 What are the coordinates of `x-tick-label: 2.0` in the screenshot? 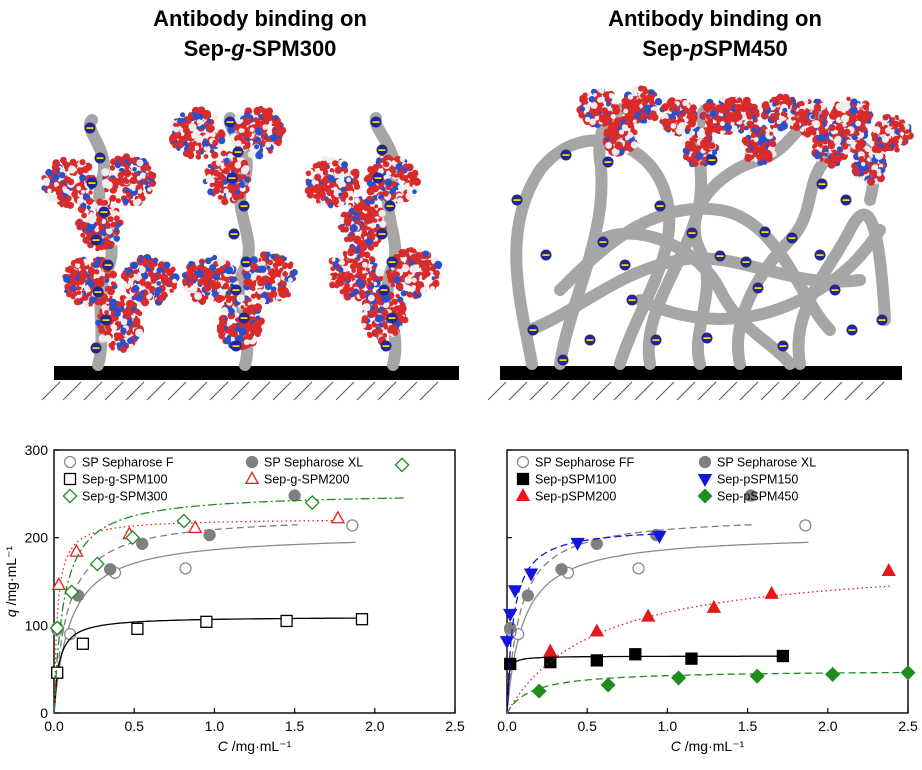 It's located at (375, 726).